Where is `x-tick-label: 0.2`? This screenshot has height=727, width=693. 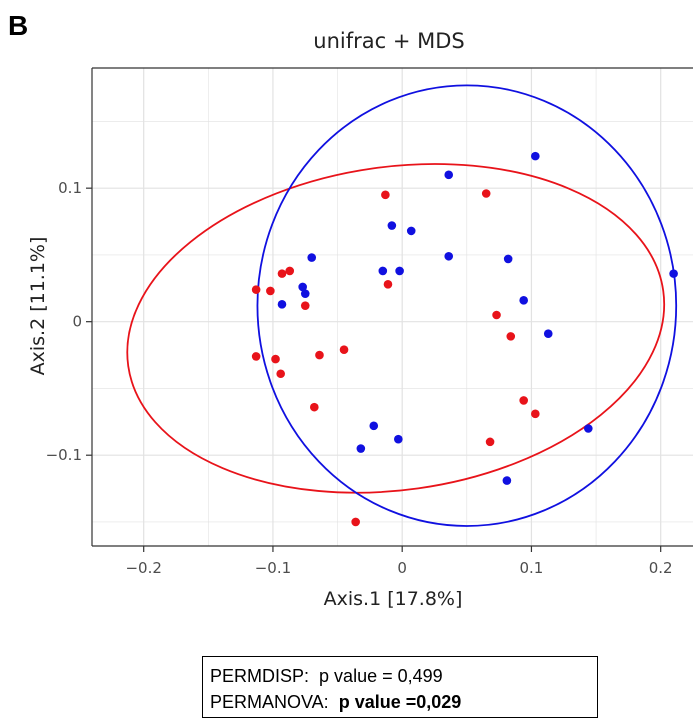
x-tick-label: 0.2 is located at coordinates (661, 568).